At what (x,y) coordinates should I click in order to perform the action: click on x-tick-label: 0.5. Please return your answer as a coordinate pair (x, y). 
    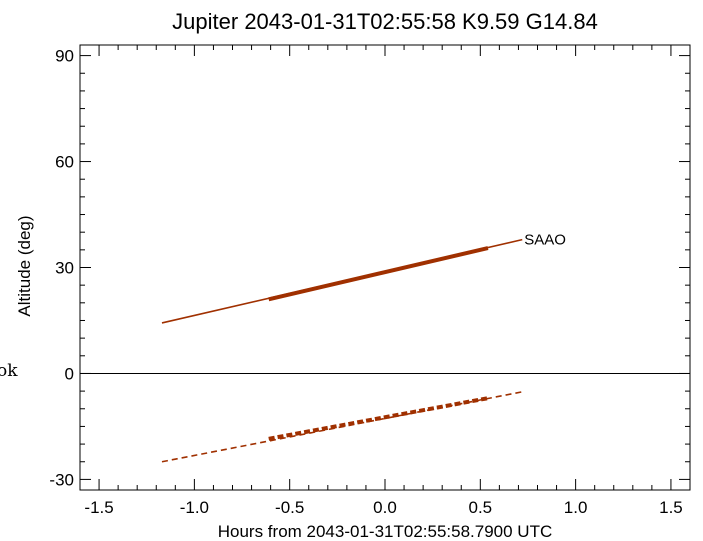
    Looking at the image, I should click on (480, 507).